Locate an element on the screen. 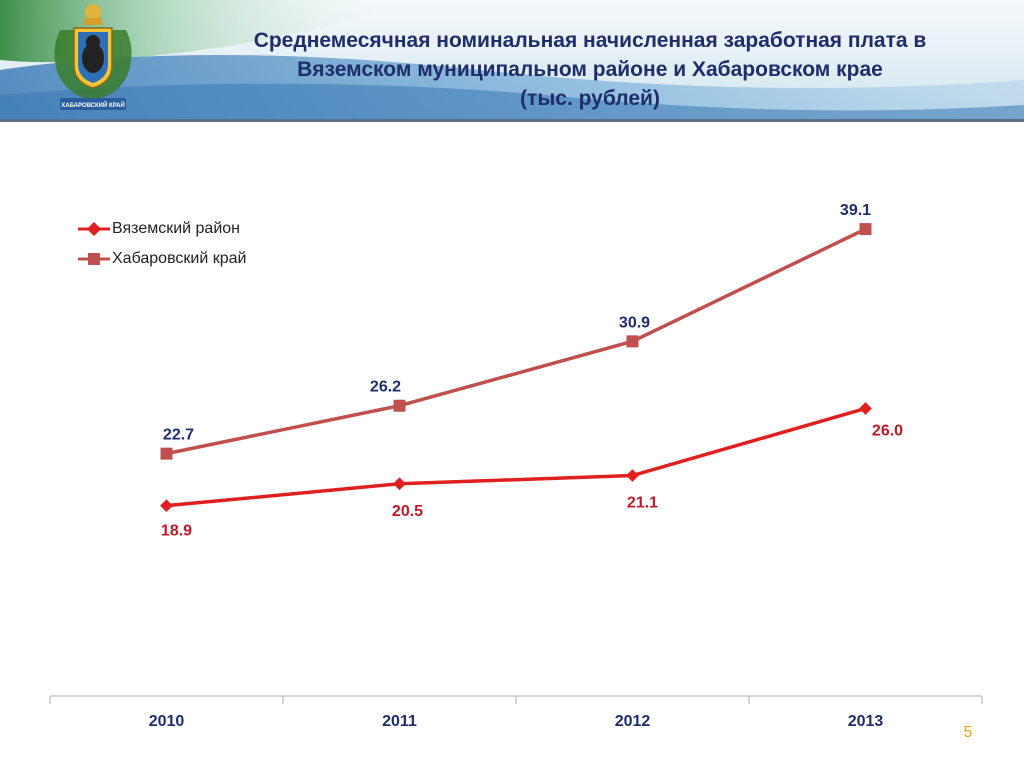 The image size is (1024, 768). legend-item-khabarovsk: Хабаровский край is located at coordinates (162, 259).